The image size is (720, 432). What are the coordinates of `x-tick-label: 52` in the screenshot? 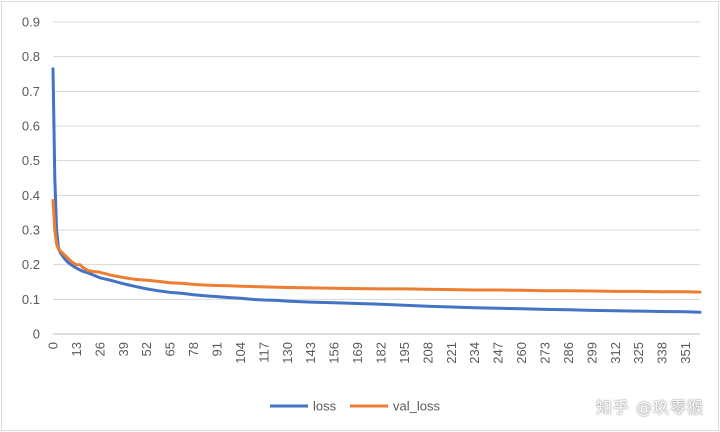 It's located at (146, 349).